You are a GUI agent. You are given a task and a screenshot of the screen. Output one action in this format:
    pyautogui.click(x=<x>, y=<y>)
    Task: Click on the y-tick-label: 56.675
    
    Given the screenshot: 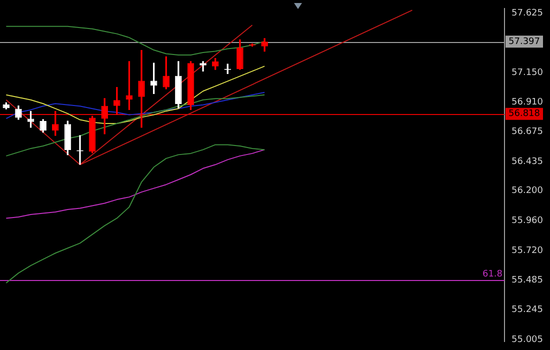 What is the action you would take?
    pyautogui.click(x=528, y=131)
    